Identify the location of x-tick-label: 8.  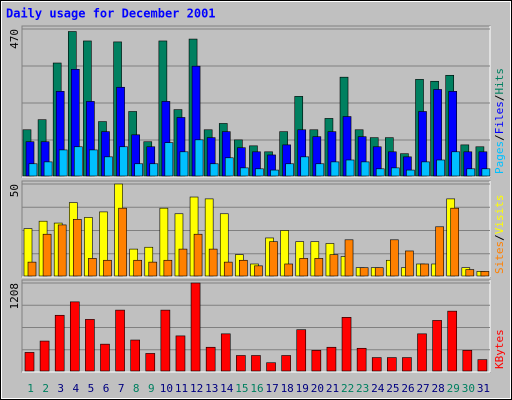
(136, 388).